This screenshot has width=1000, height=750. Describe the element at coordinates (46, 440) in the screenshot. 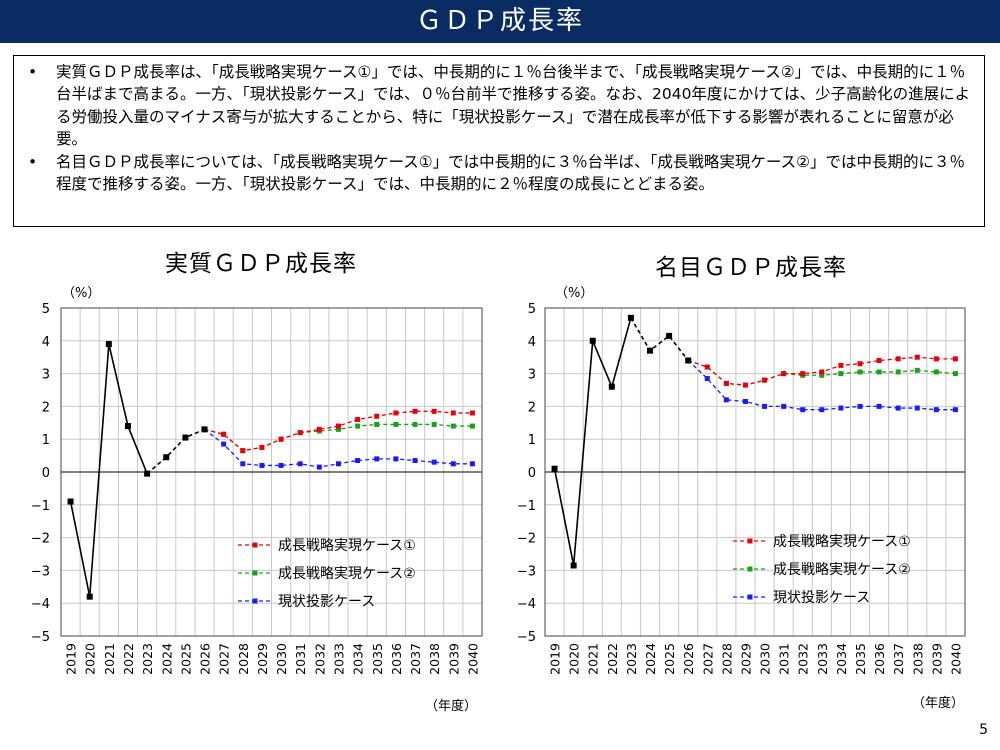

I see `y-tick-label: 1` at that location.